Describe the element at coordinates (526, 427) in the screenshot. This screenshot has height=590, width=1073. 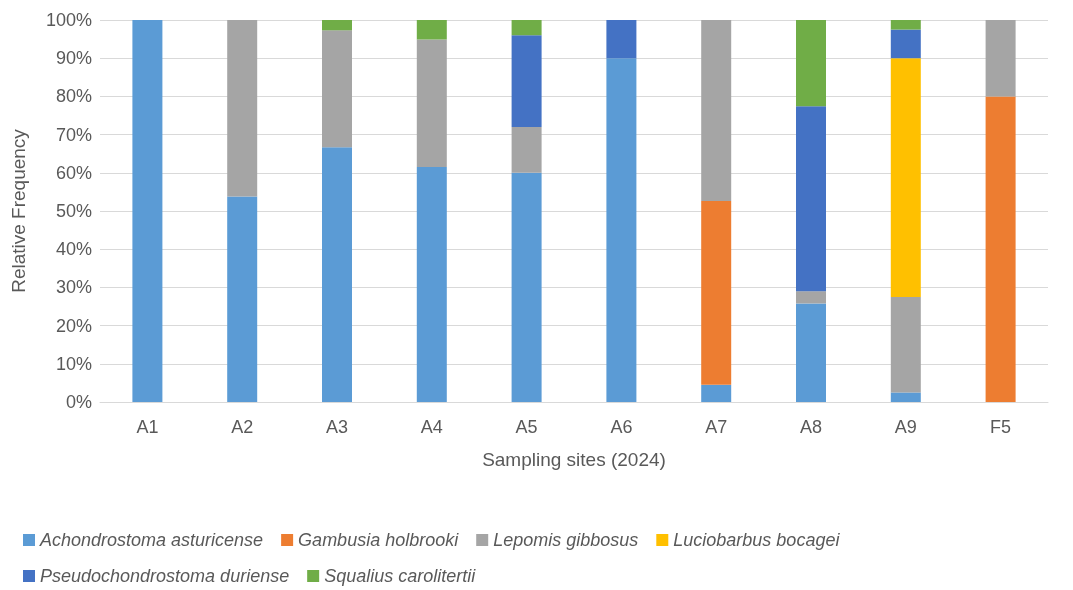
I see `x-tick-label: A5` at that location.